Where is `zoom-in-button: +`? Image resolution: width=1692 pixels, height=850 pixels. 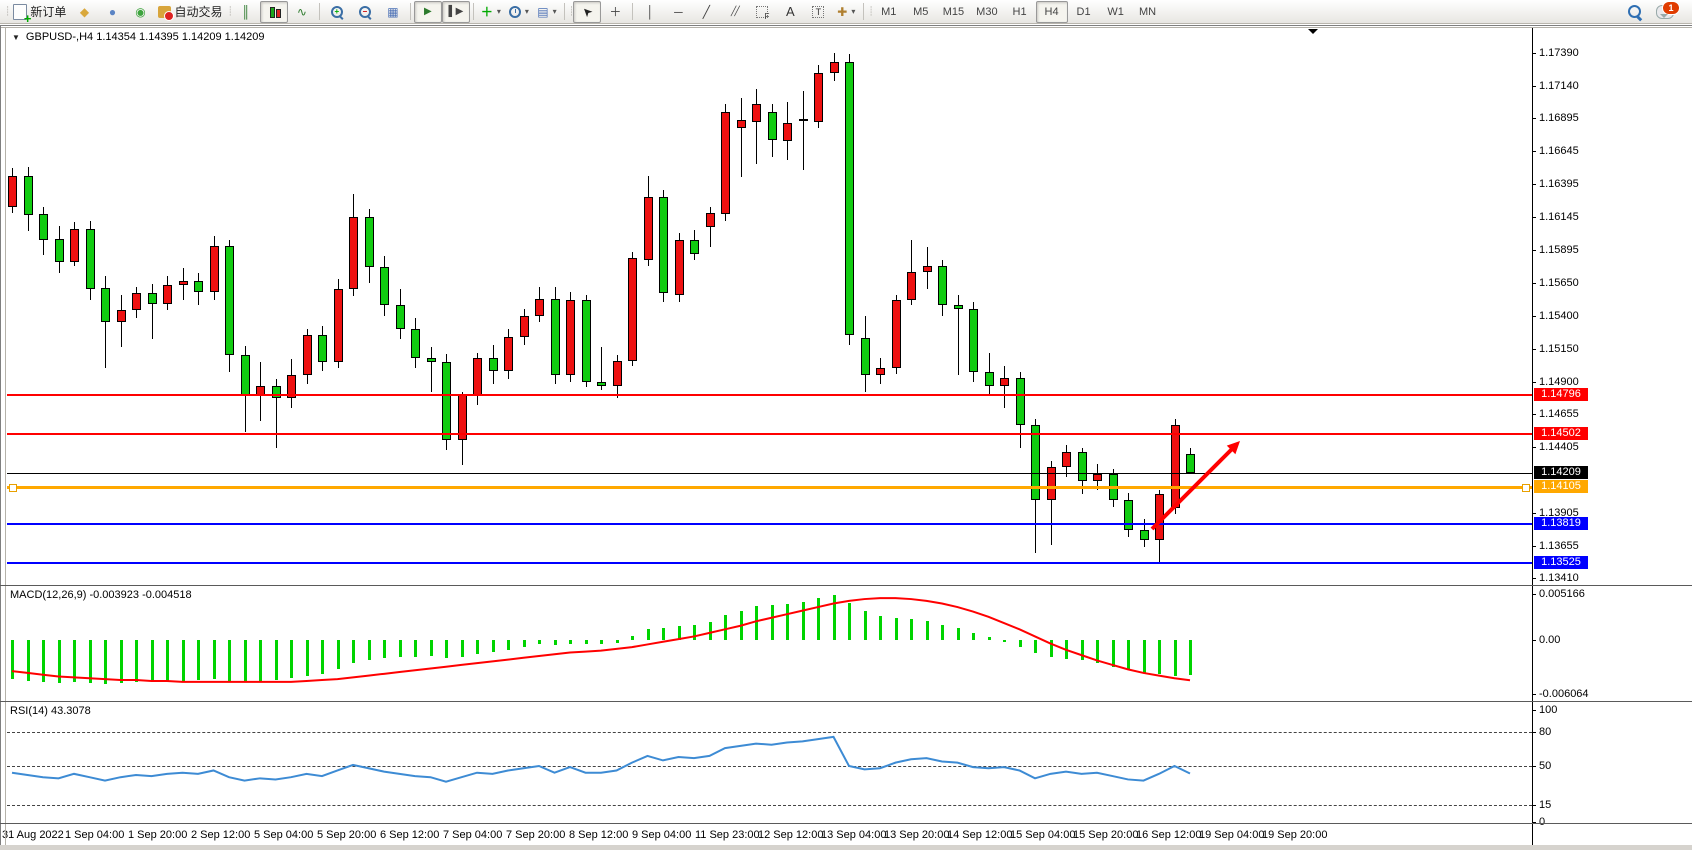 zoom-in-button: + is located at coordinates (337, 12).